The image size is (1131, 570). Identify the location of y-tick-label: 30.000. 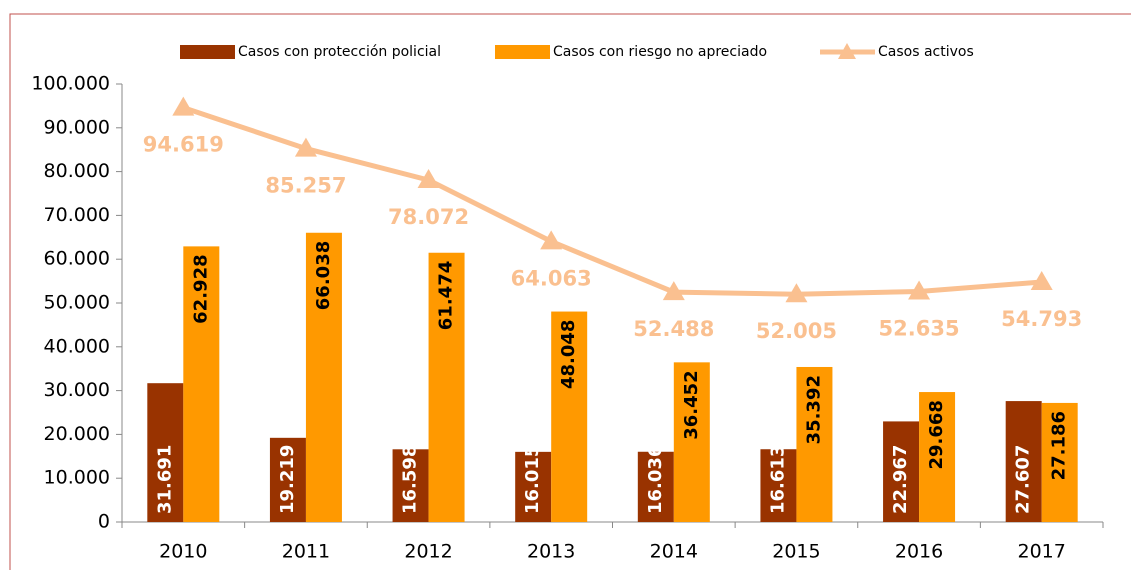
(77, 390).